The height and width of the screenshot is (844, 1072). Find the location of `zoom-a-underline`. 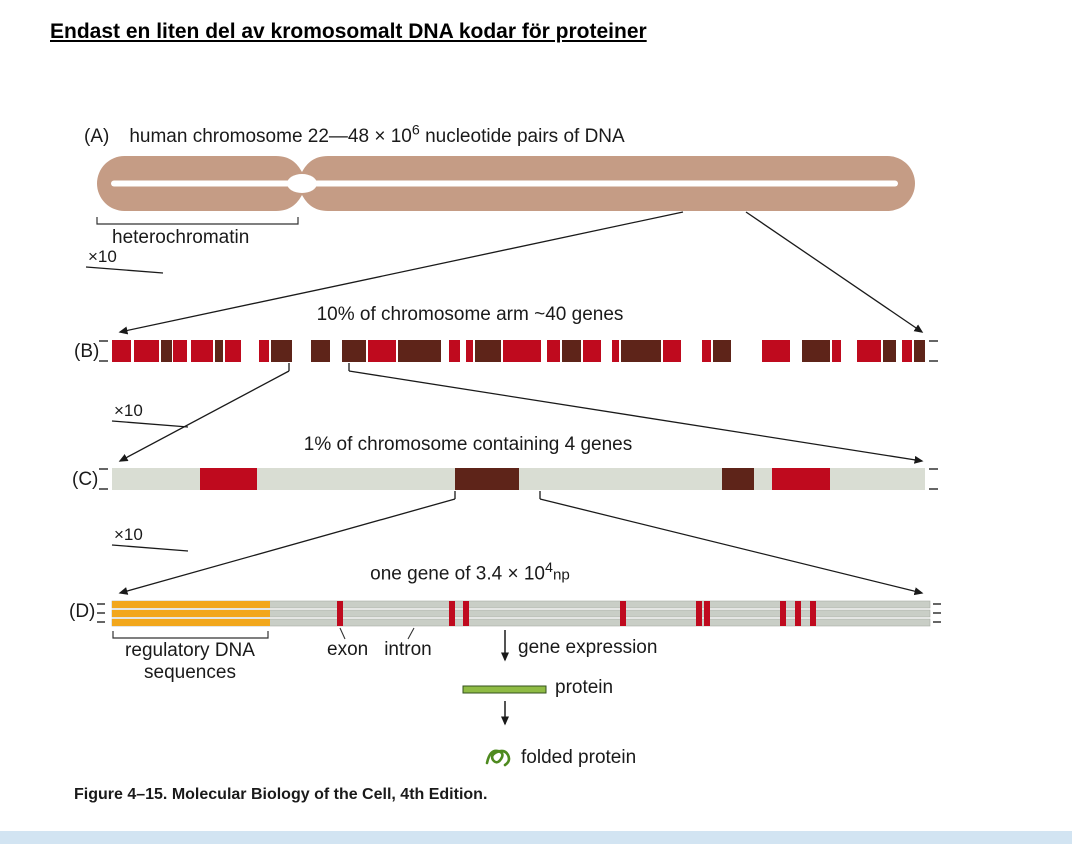

zoom-a-underline is located at coordinates (124, 270).